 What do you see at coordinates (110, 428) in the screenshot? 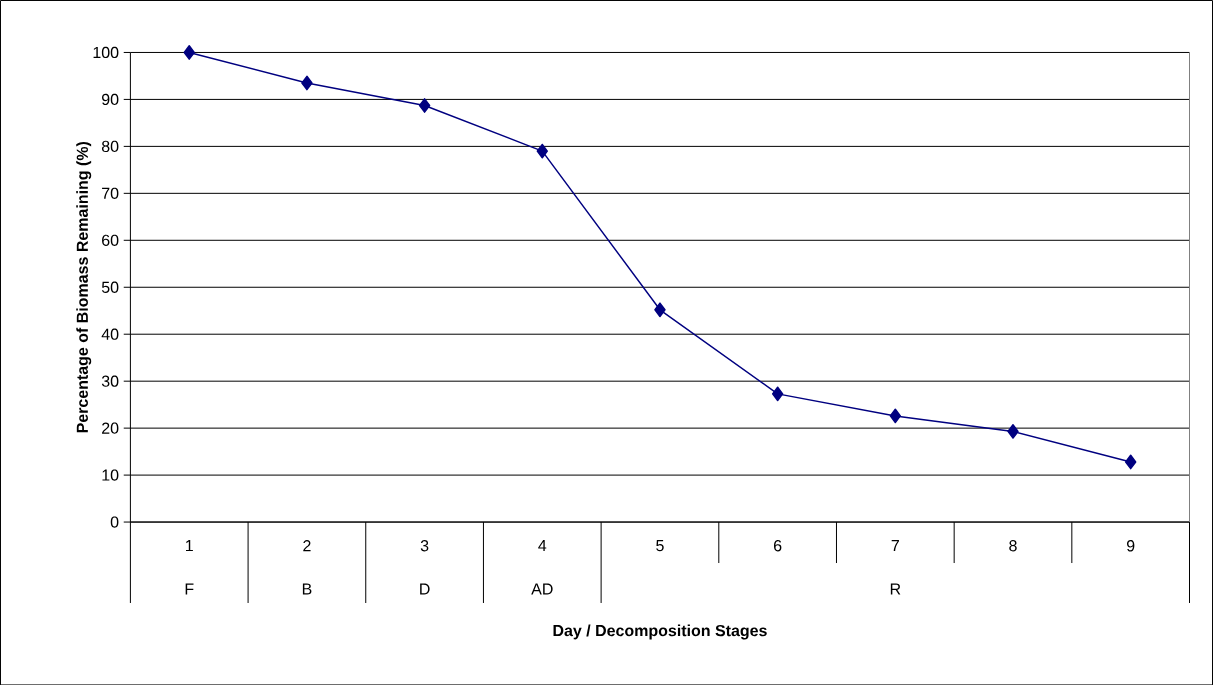
I see `y-tick-label: 20` at bounding box center [110, 428].